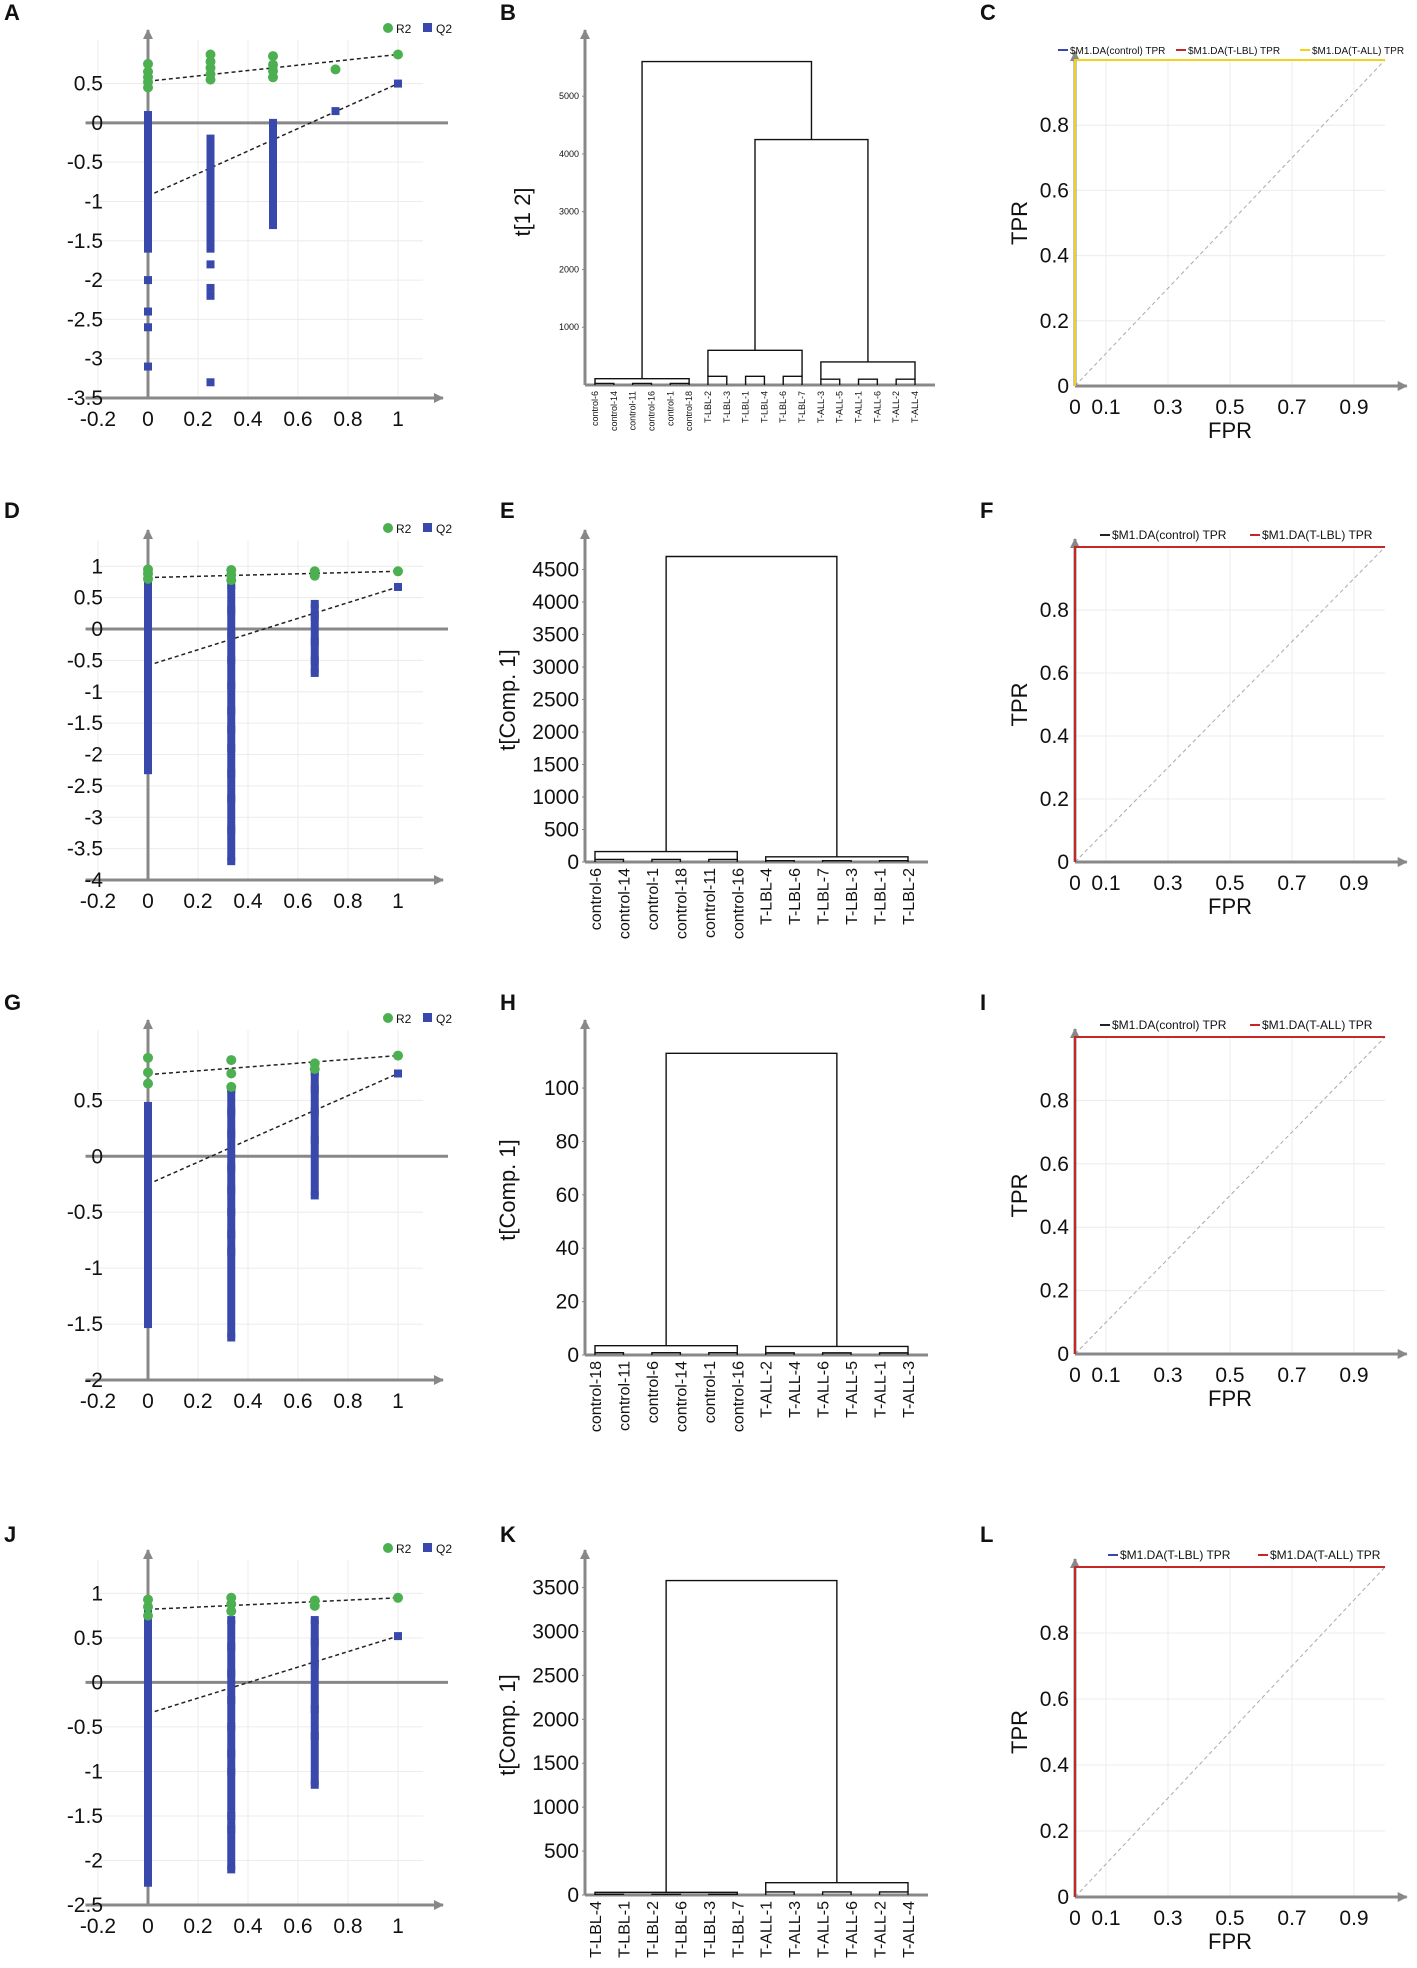  I want to click on legend-r2-marker, so click(388, 528).